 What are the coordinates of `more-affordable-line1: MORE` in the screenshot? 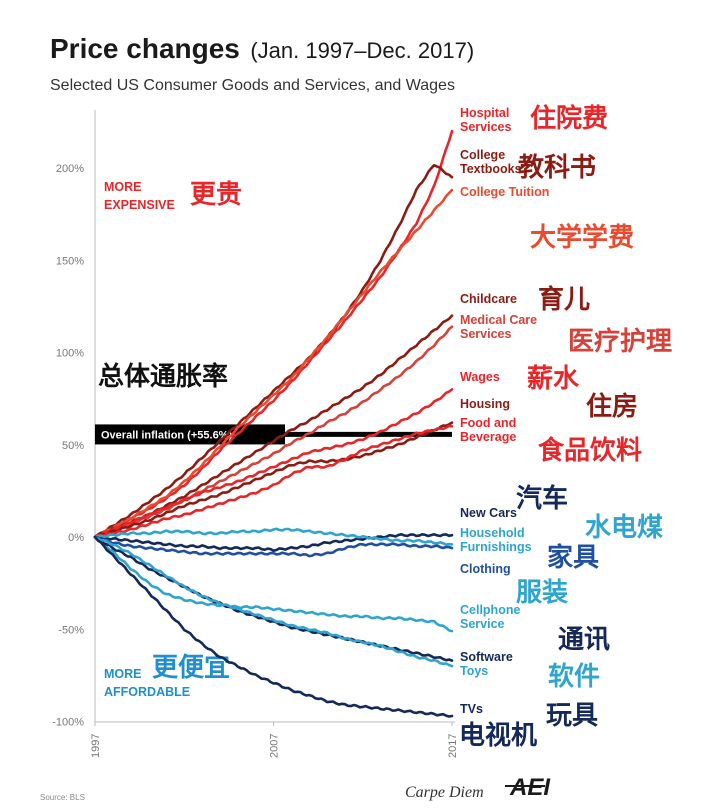 It's located at (123, 674).